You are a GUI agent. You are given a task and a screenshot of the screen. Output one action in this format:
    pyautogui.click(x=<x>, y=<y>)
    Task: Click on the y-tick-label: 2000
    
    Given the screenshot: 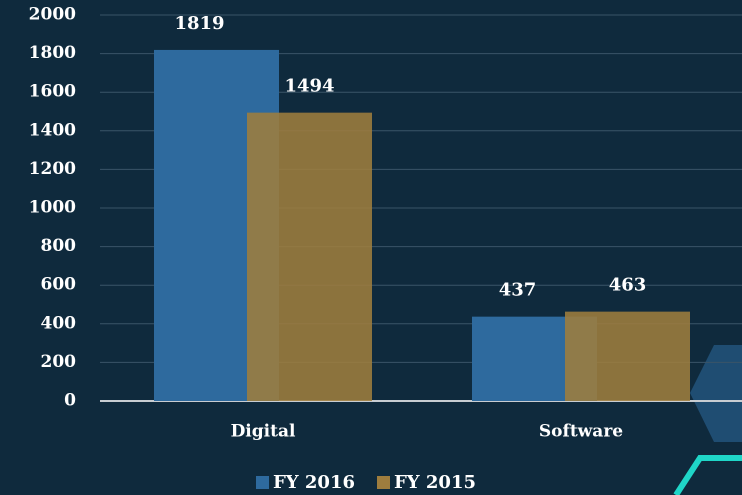 What is the action you would take?
    pyautogui.click(x=52, y=15)
    